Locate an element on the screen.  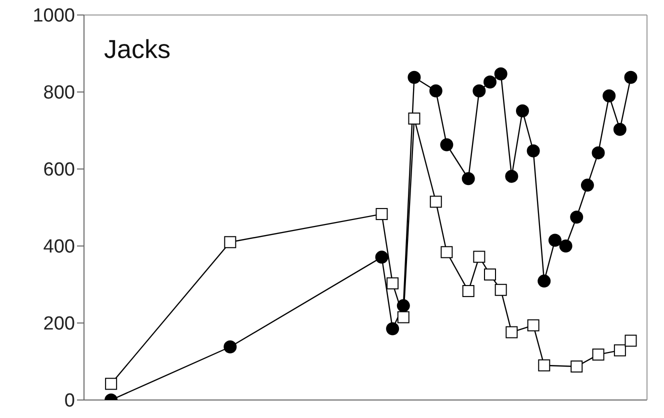
y-tick-label: 400 is located at coordinates (59, 247).